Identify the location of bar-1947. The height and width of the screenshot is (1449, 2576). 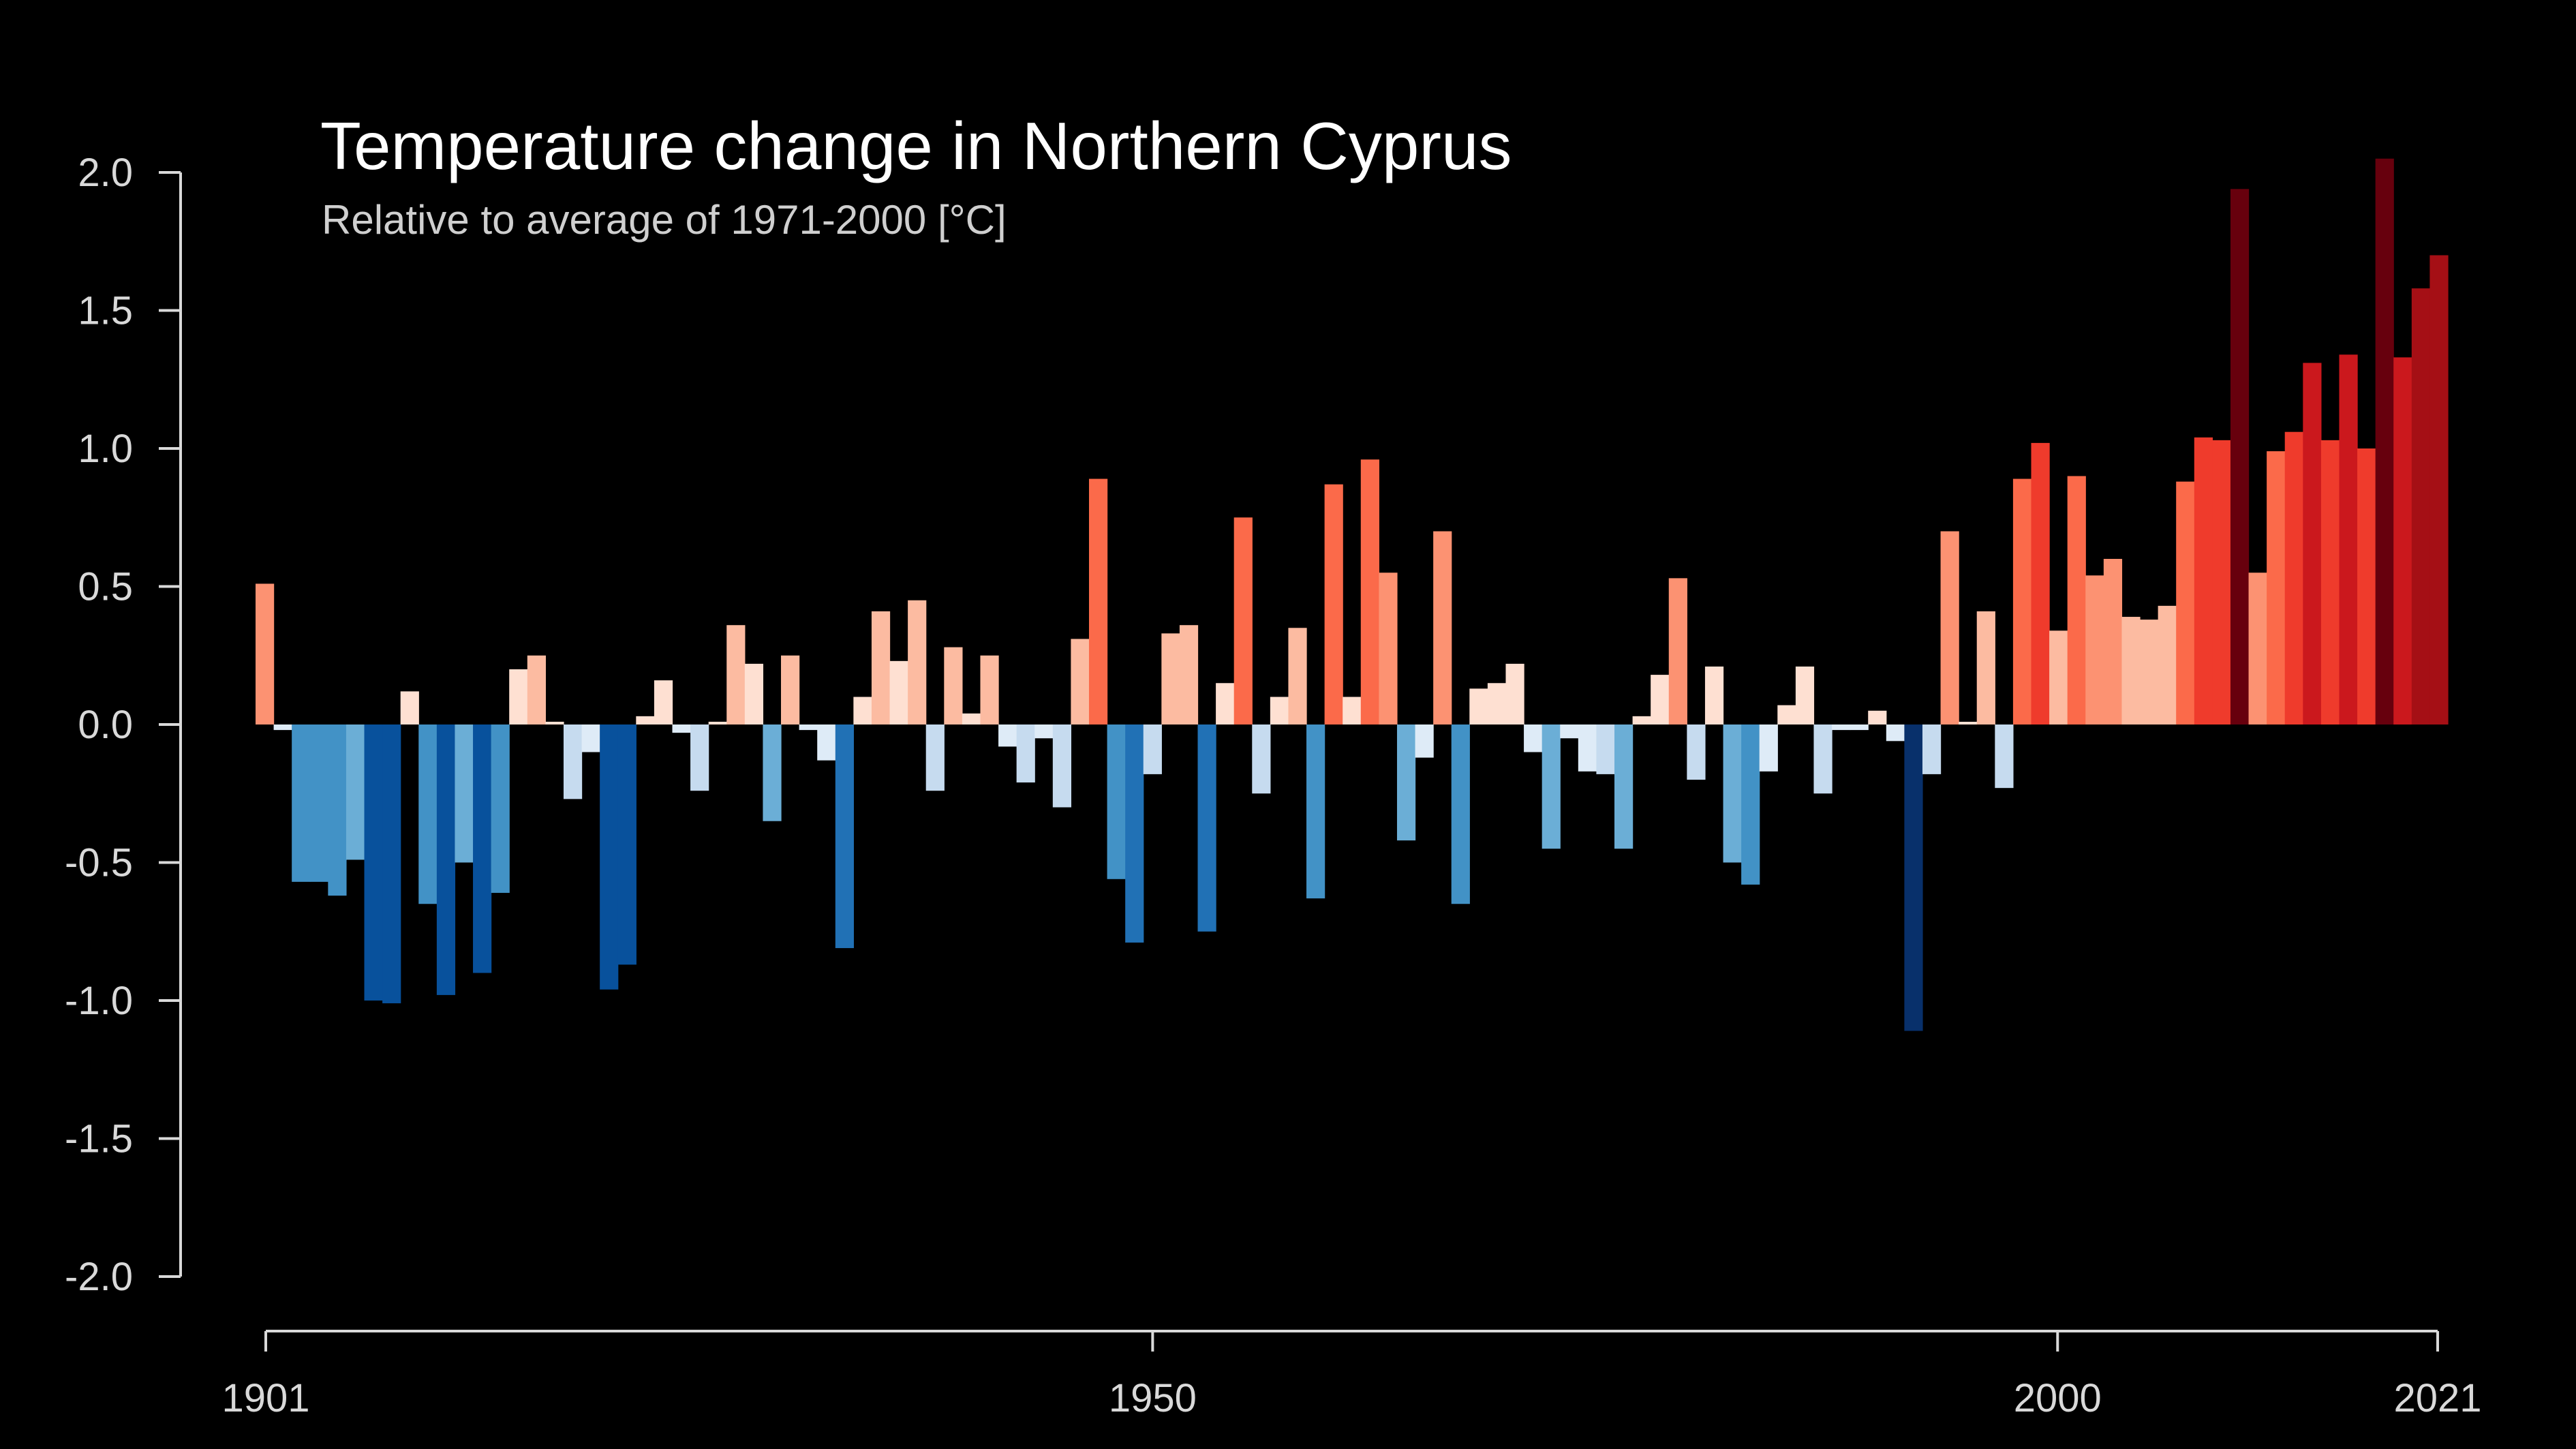
(1098, 601).